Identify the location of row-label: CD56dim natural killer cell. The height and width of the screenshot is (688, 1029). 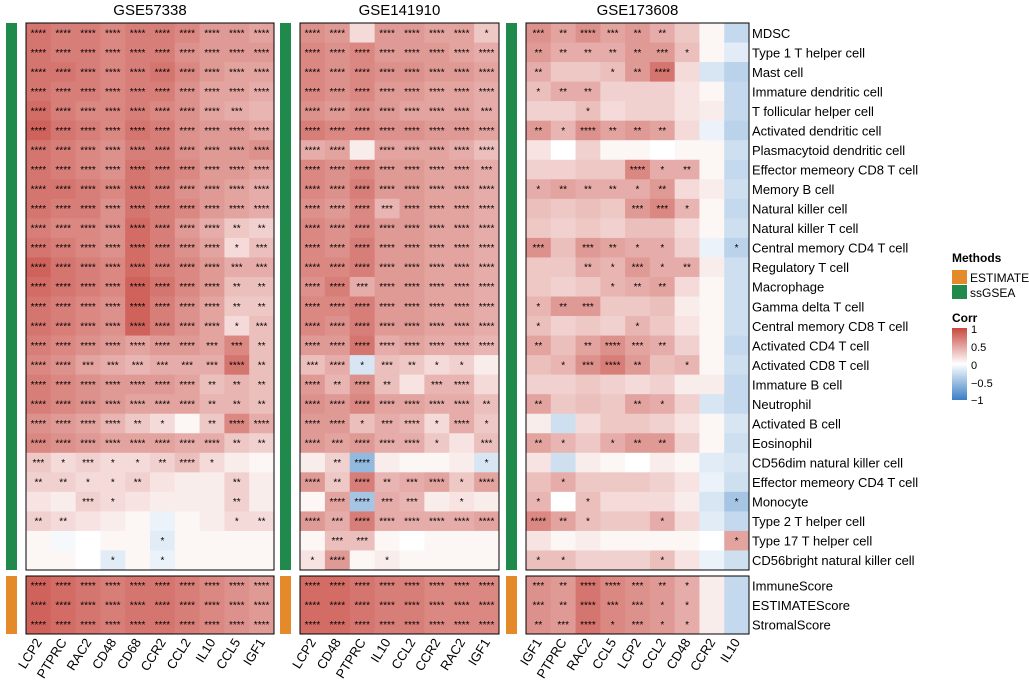
(827, 463).